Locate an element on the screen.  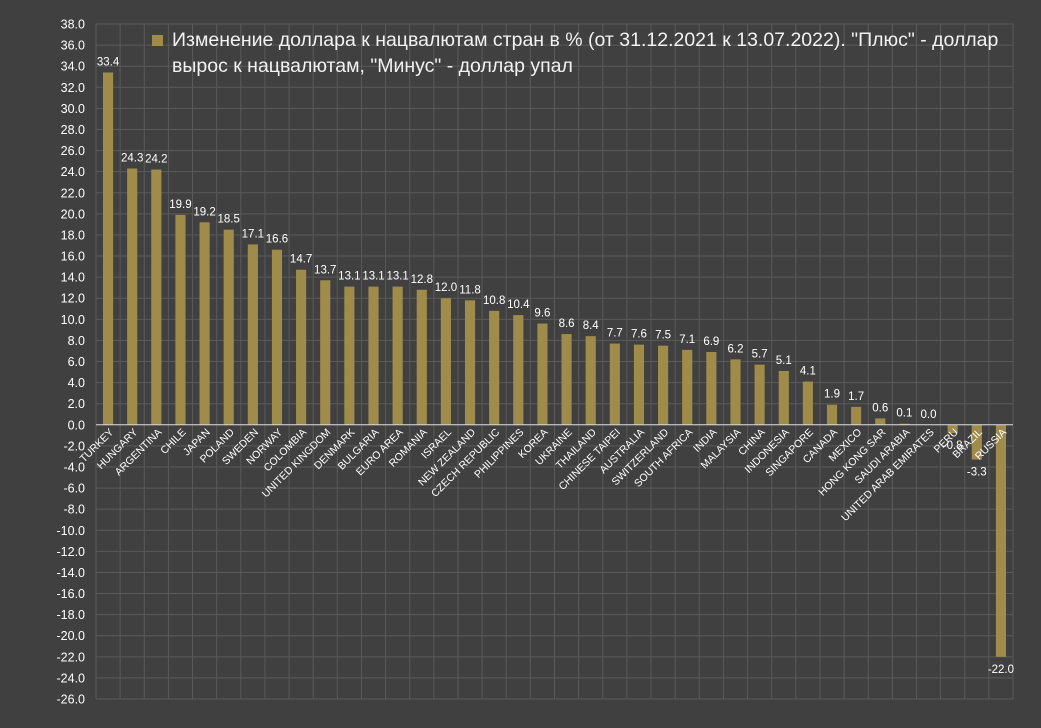
y-tick-label: 6.0 is located at coordinates (76, 362).